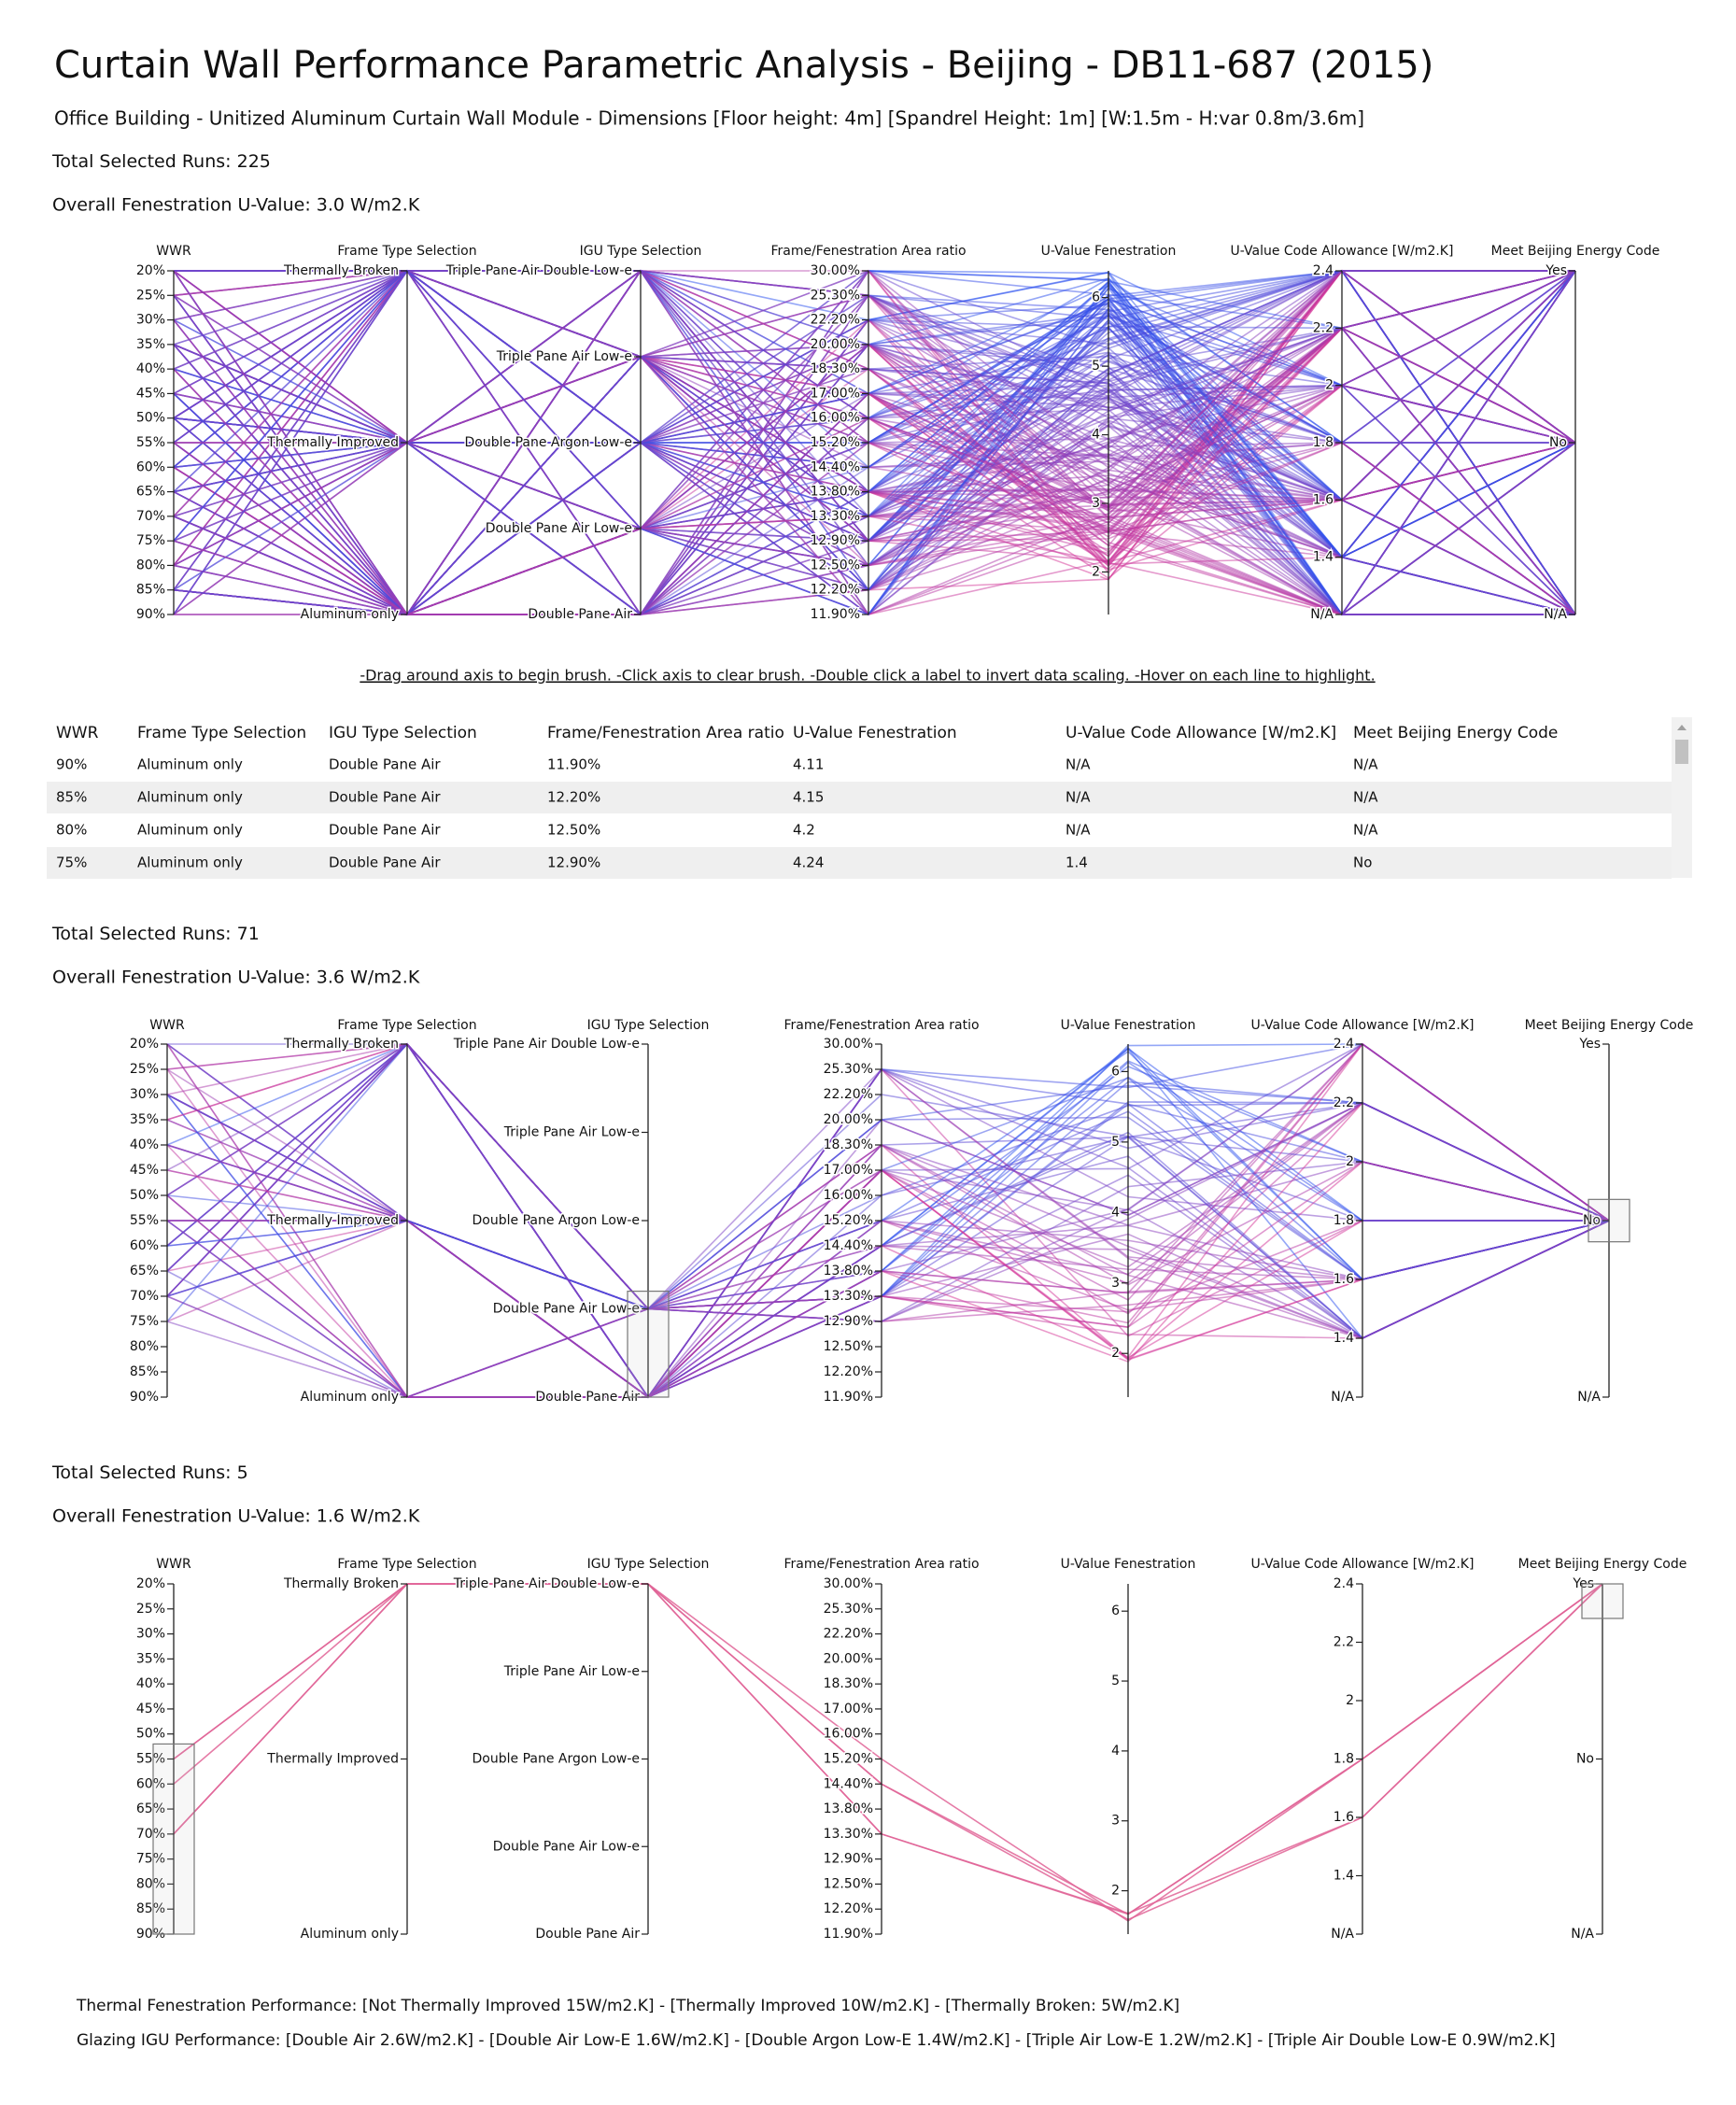  What do you see at coordinates (849, 1808) in the screenshot?
I see `tick-label: 13.80%` at bounding box center [849, 1808].